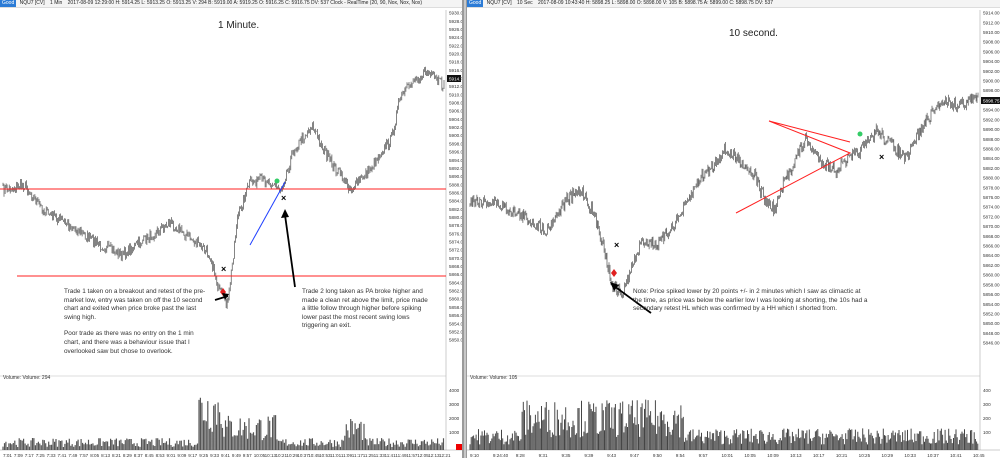 This screenshot has height=458, width=1000. Describe the element at coordinates (455, 266) in the screenshot. I see `price-tick-label: 5868.00` at that location.